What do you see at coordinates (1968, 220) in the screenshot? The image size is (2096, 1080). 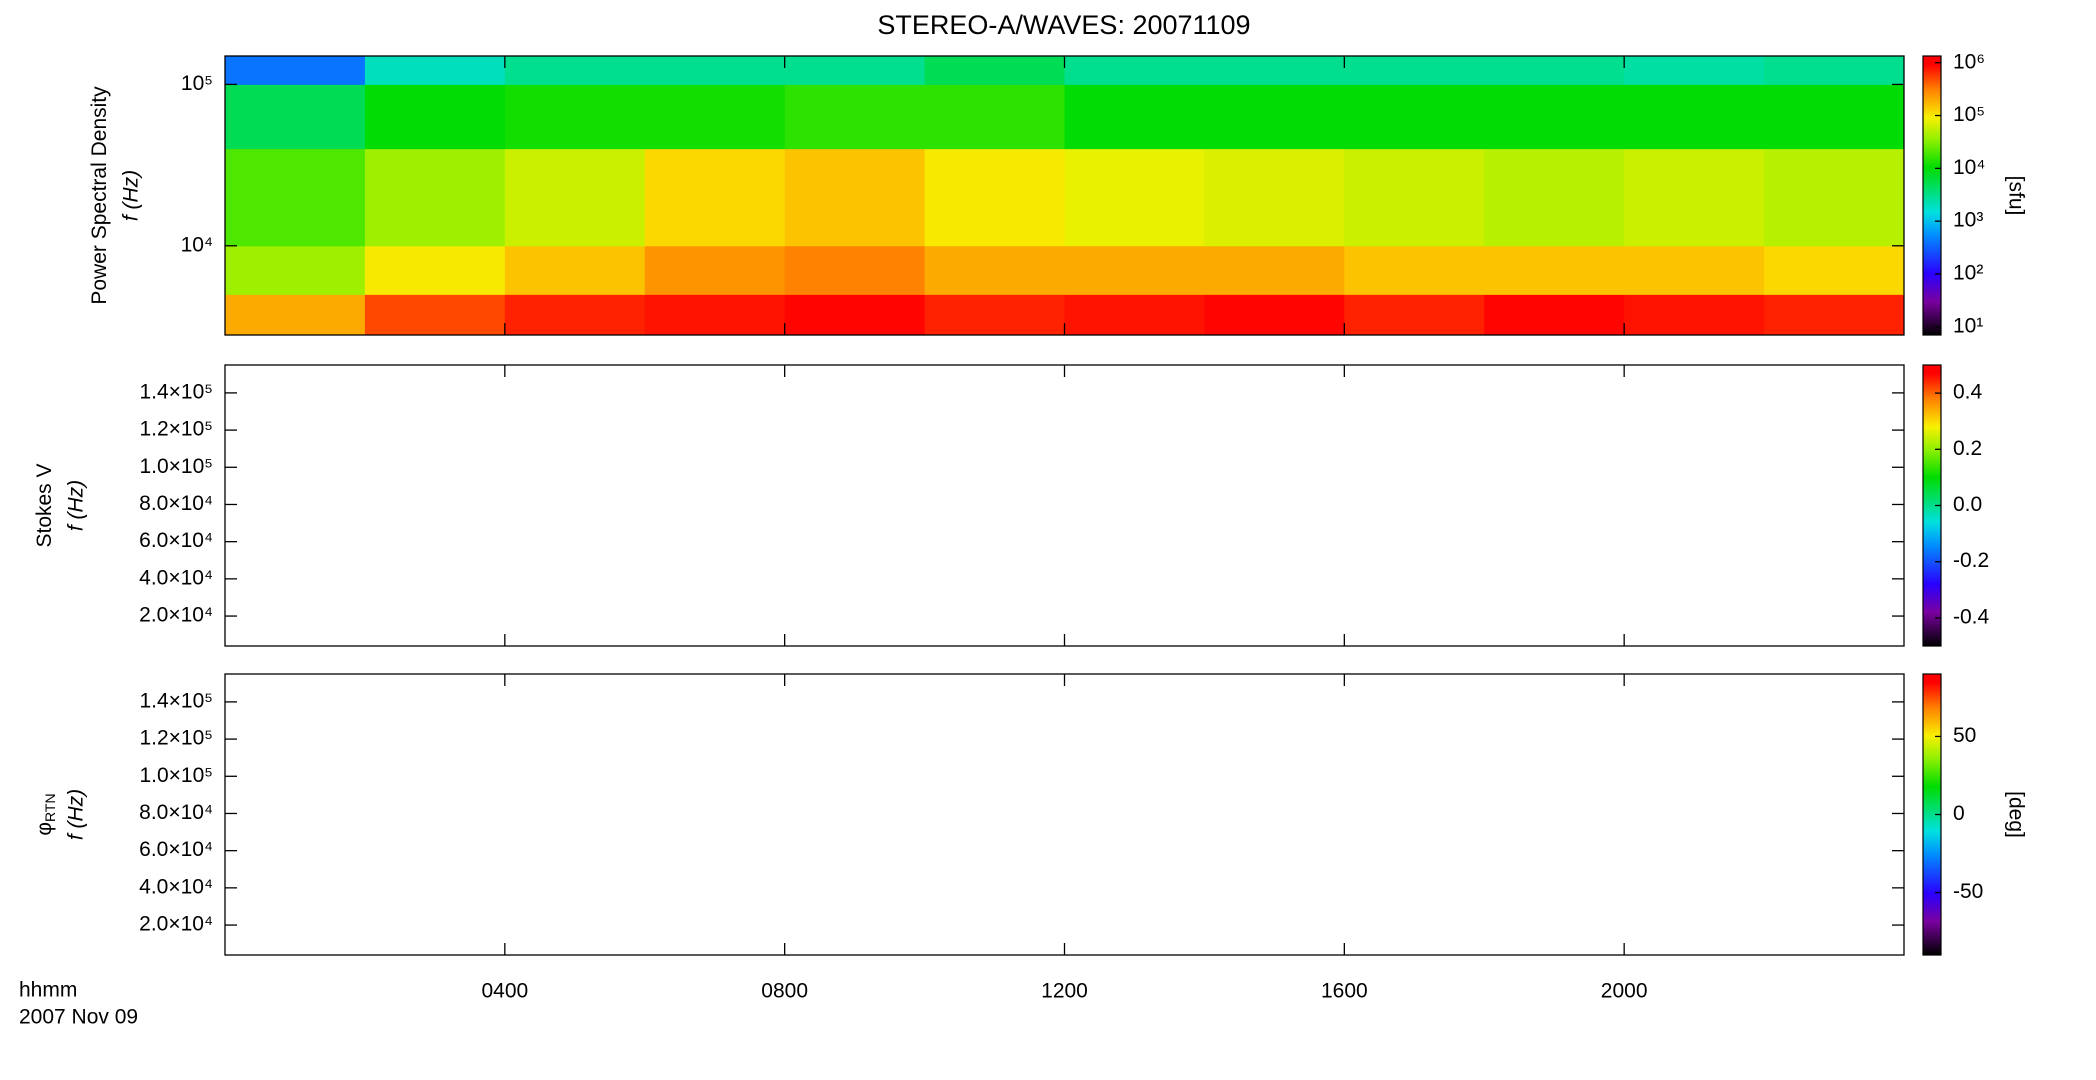 I see `colorbar-tick-label: 10³` at bounding box center [1968, 220].